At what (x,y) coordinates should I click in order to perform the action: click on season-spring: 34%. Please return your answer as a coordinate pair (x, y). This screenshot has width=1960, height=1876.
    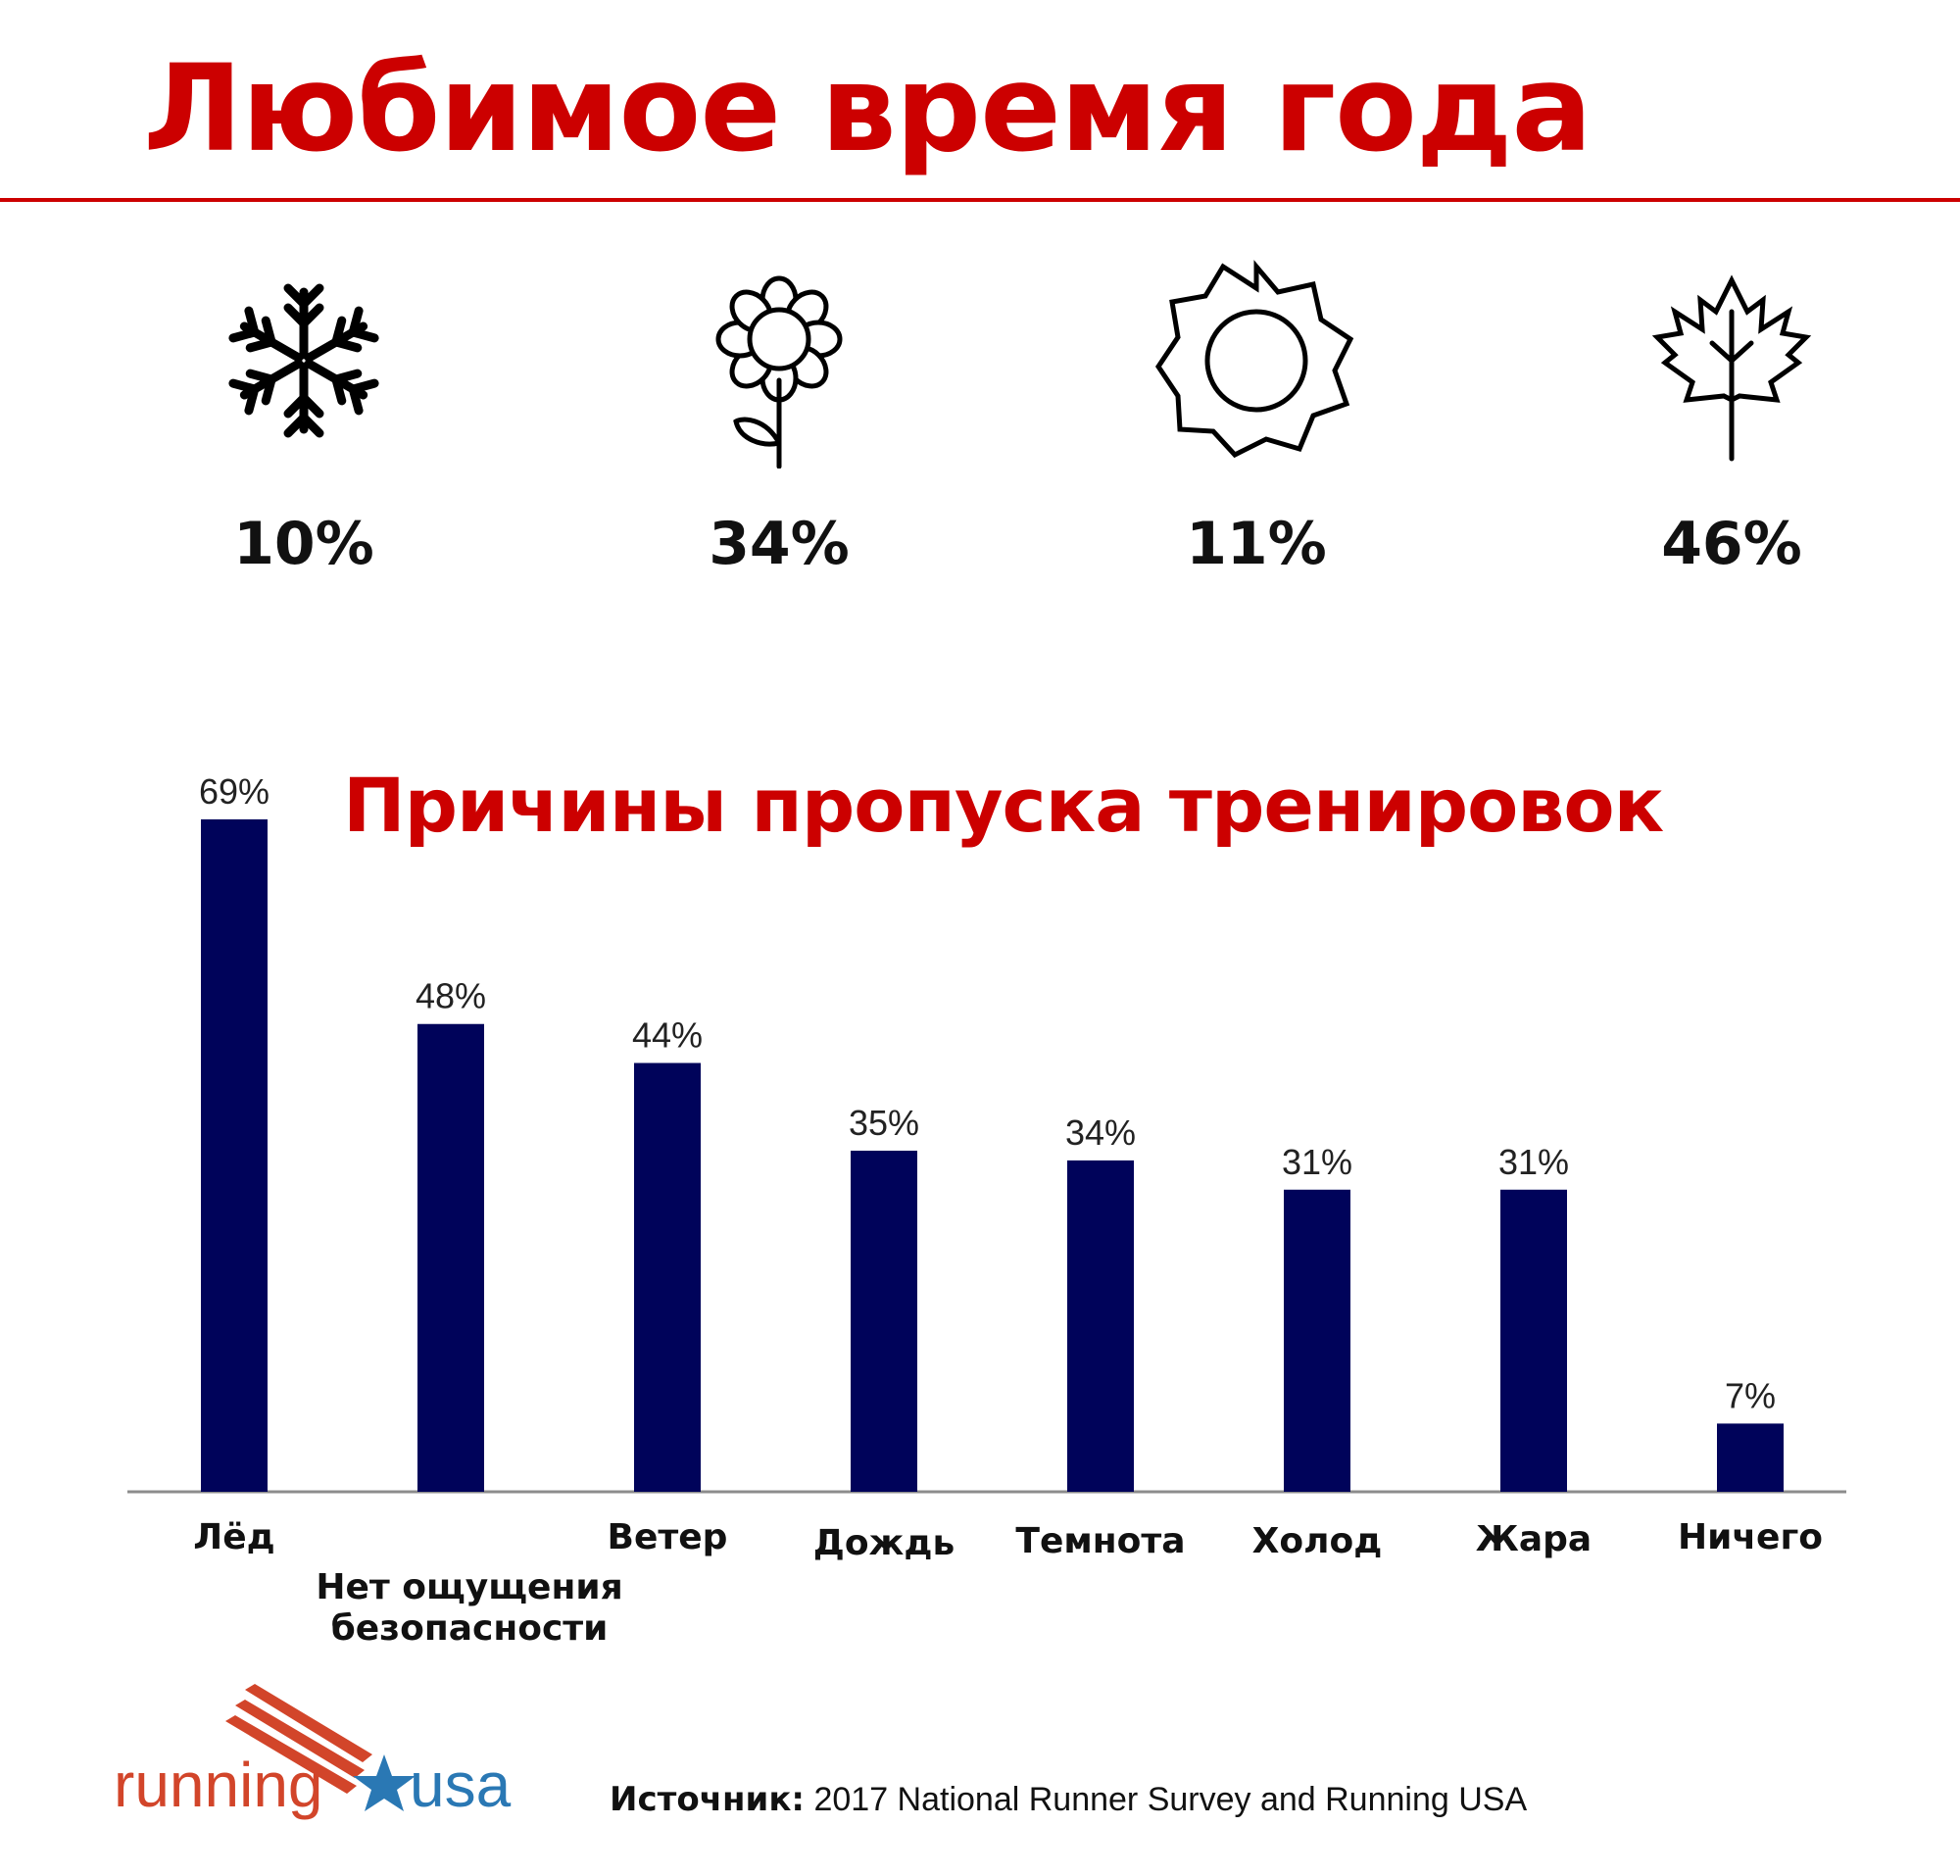
    Looking at the image, I should click on (779, 416).